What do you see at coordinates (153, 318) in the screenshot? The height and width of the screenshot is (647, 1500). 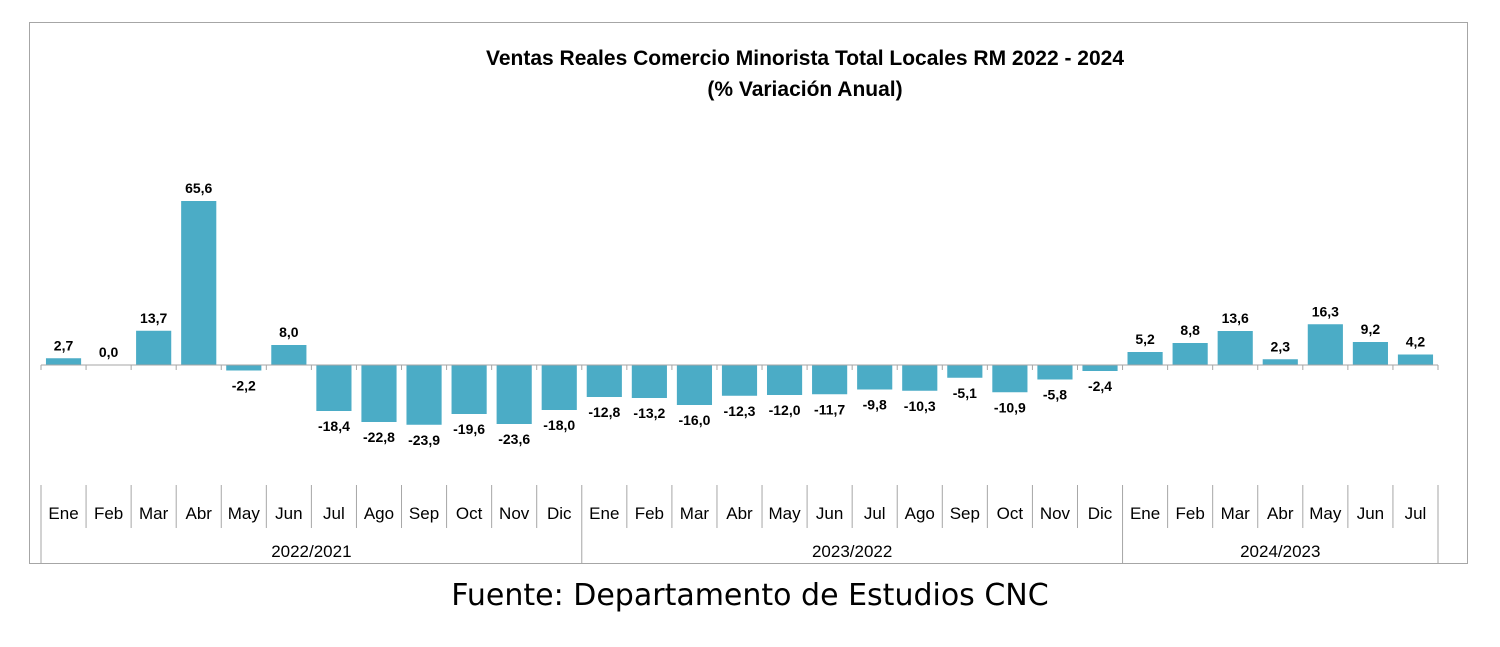 I see `data-label: 13,7` at bounding box center [153, 318].